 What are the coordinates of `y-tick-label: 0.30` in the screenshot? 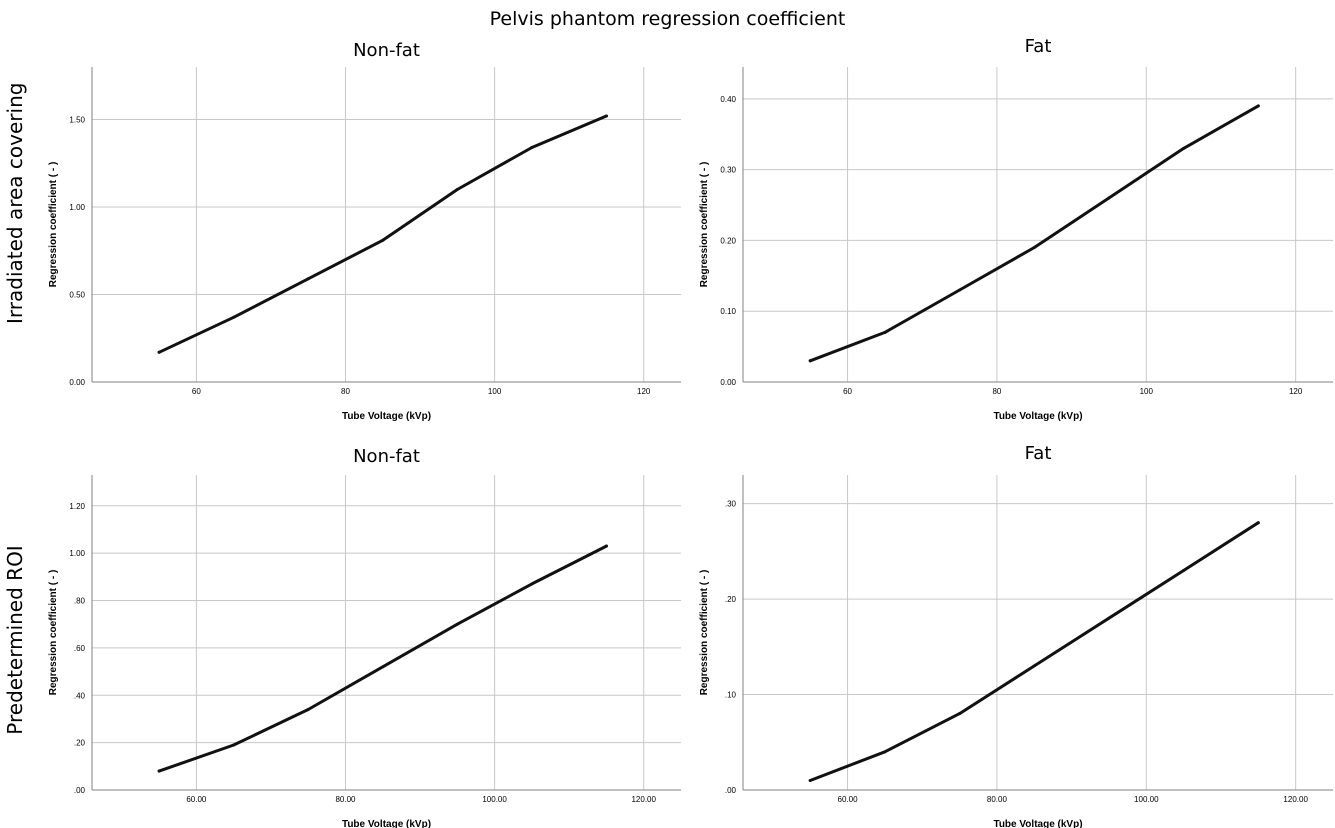 It's located at (728, 170).